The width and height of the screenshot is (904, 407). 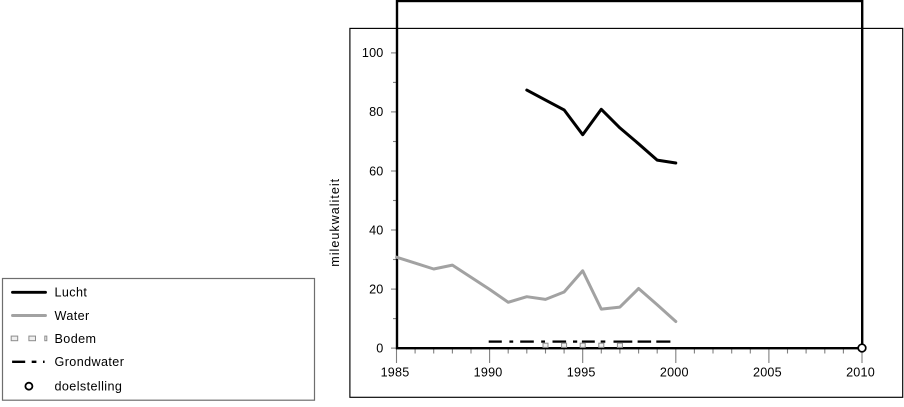 What do you see at coordinates (376, 112) in the screenshot?
I see `svg-text: 80` at bounding box center [376, 112].